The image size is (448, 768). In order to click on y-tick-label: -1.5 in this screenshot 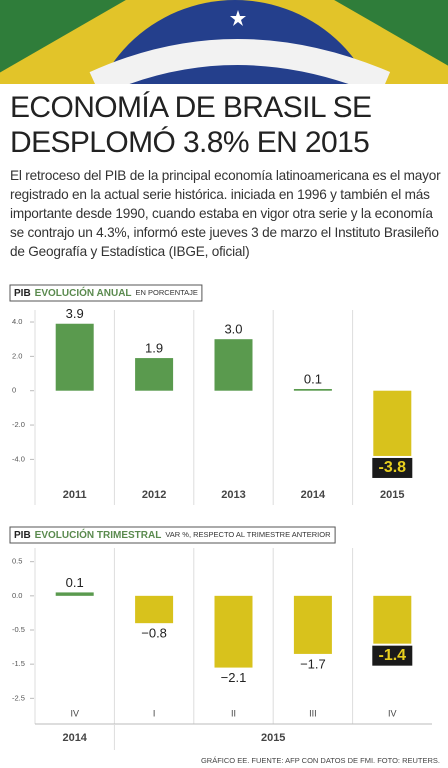, I will do `click(18, 663)`.